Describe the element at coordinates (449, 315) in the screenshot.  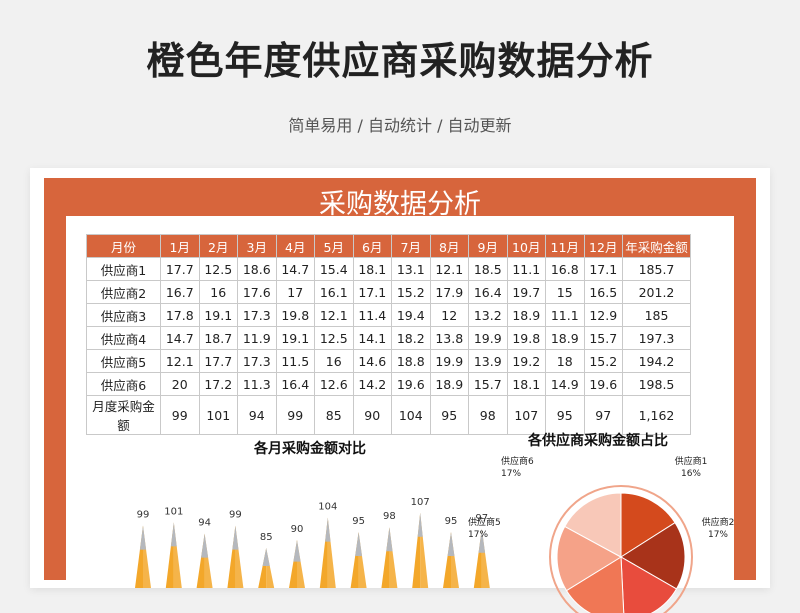
I see `table-cell: 12` at that location.